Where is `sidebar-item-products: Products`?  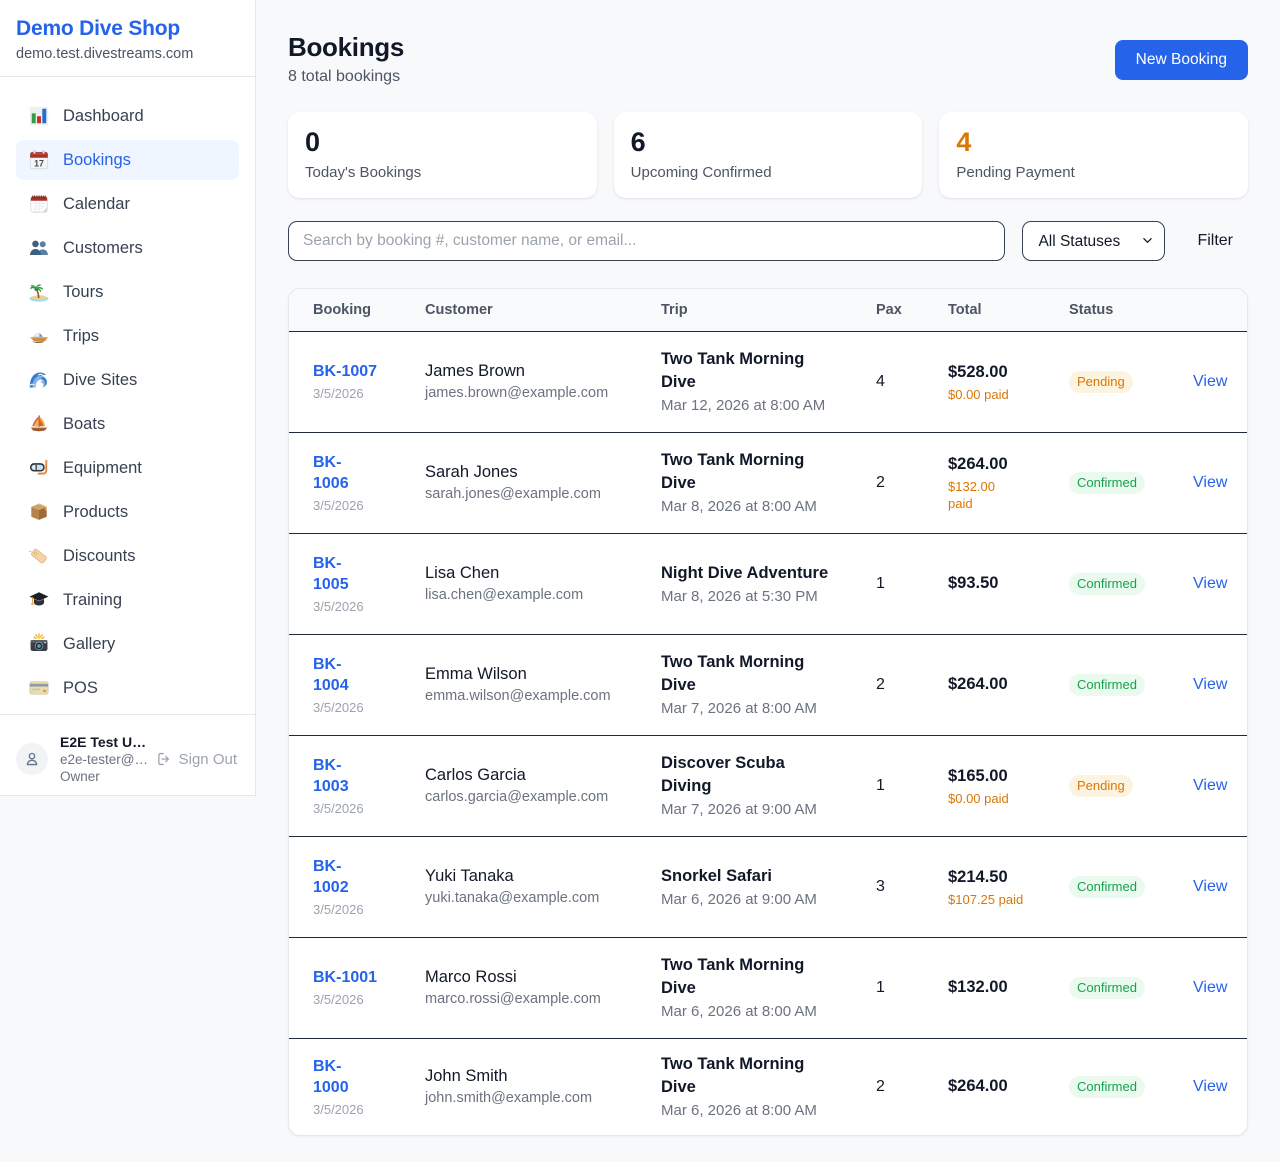
sidebar-item-products: Products is located at coordinates (127, 512).